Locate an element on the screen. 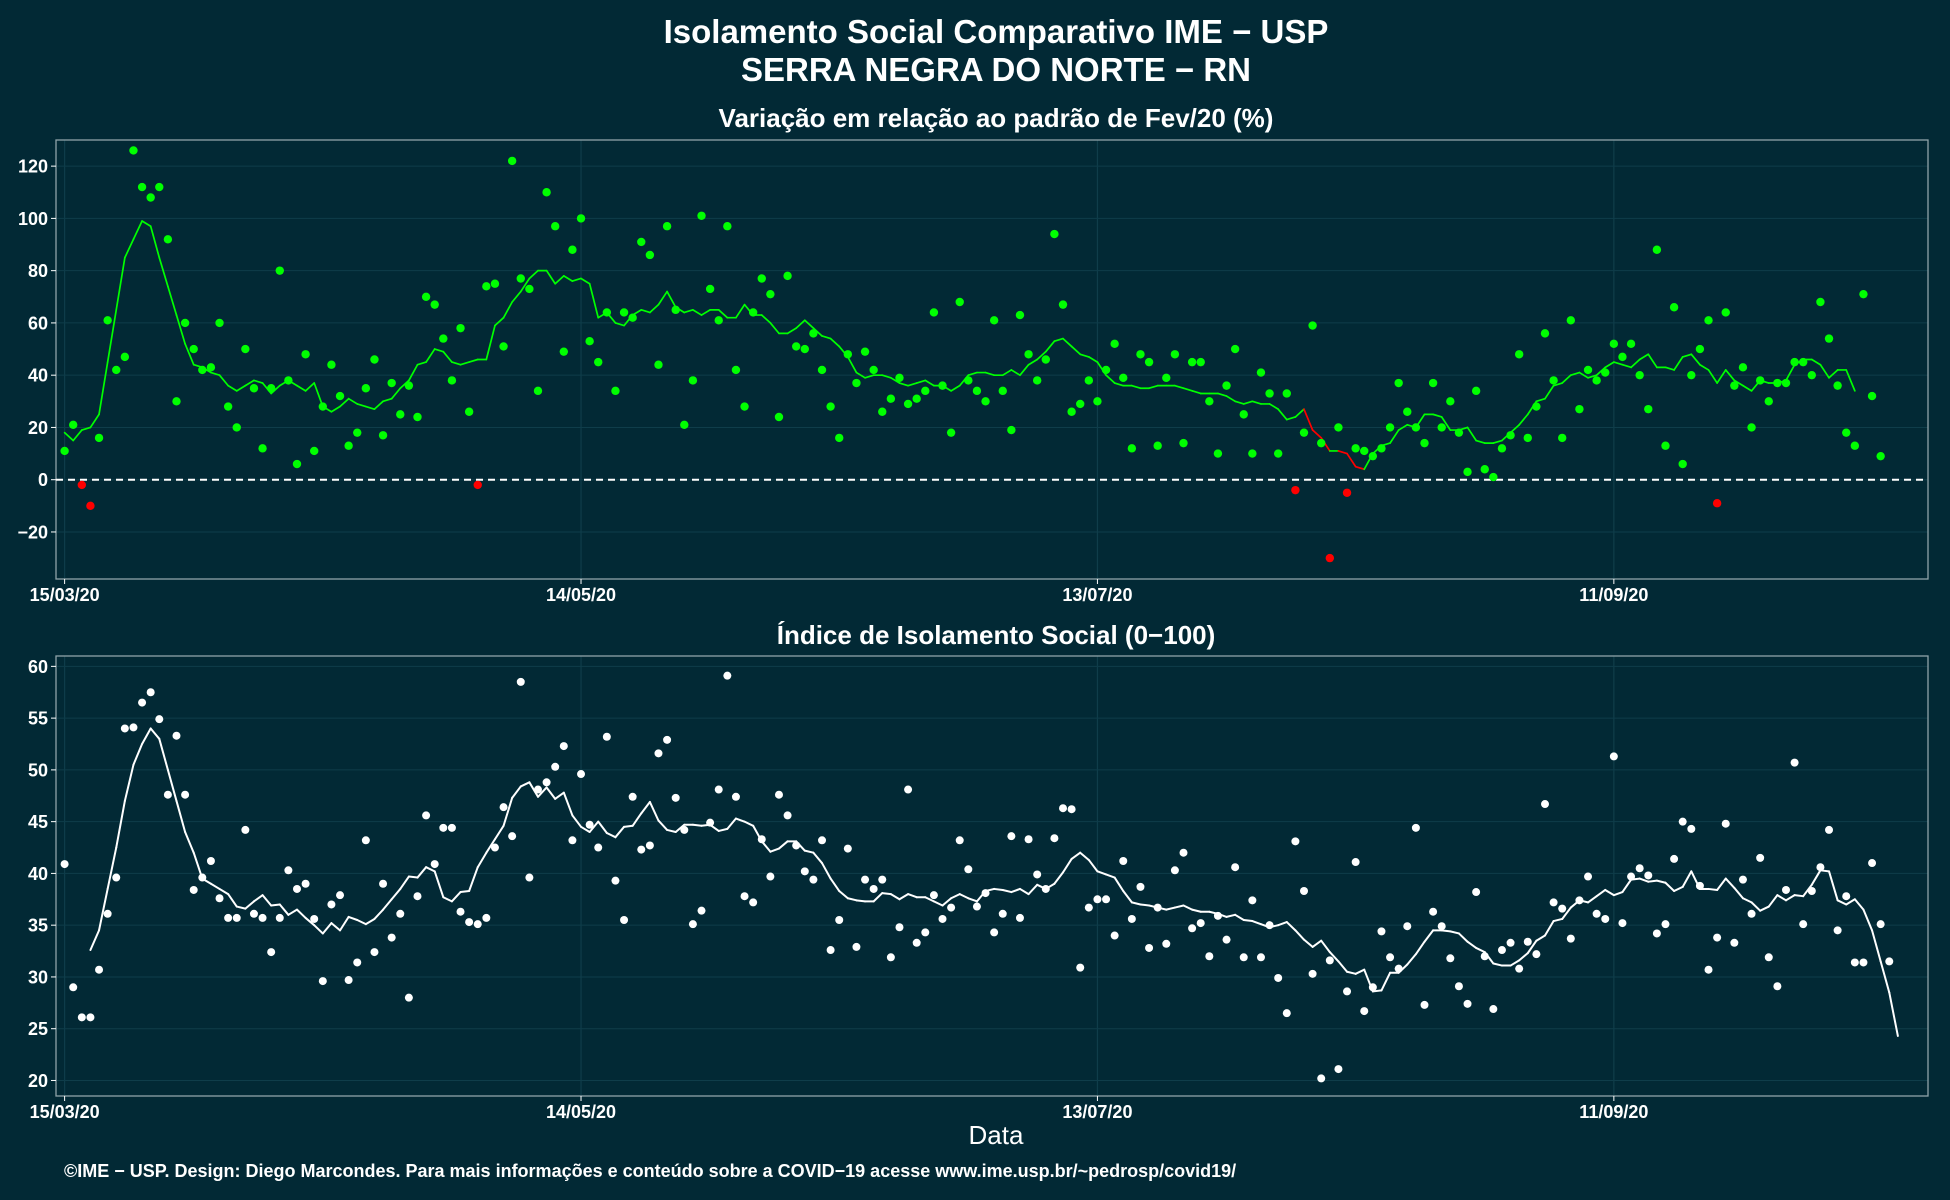 The image size is (1950, 1200). y-tick-label: 30 is located at coordinates (38, 977).